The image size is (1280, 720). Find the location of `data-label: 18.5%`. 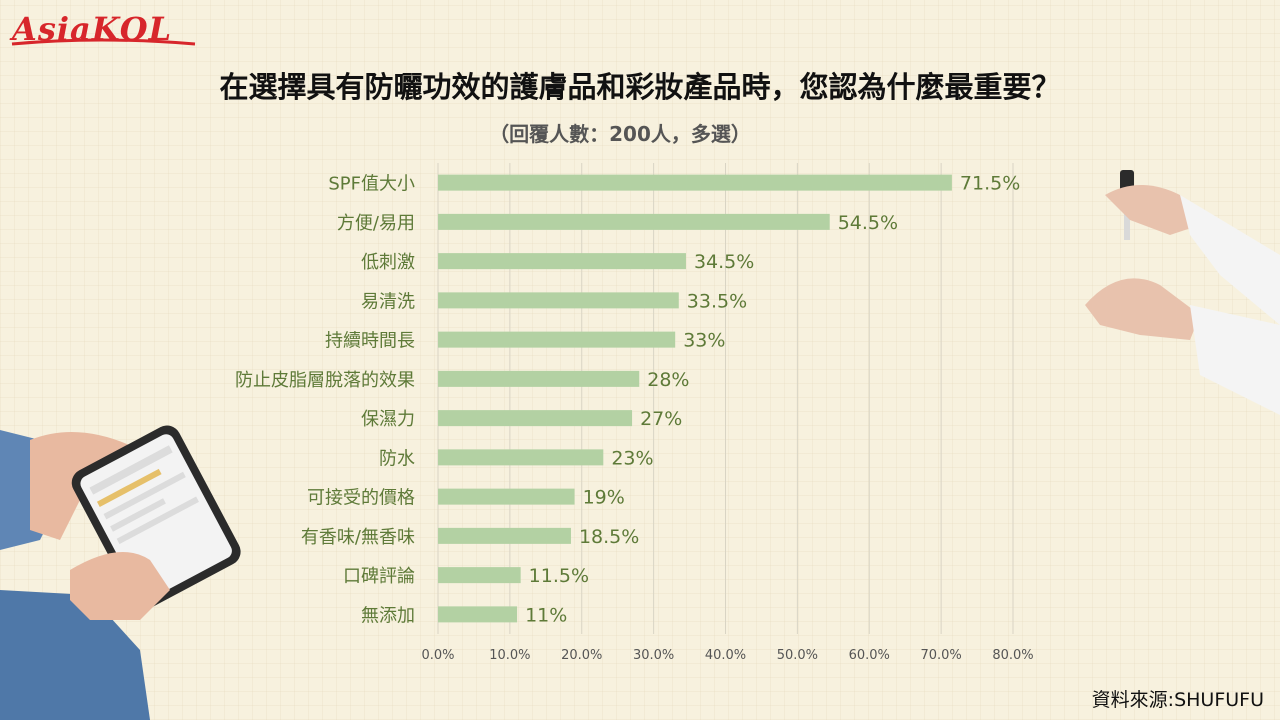

data-label: 18.5% is located at coordinates (609, 537).